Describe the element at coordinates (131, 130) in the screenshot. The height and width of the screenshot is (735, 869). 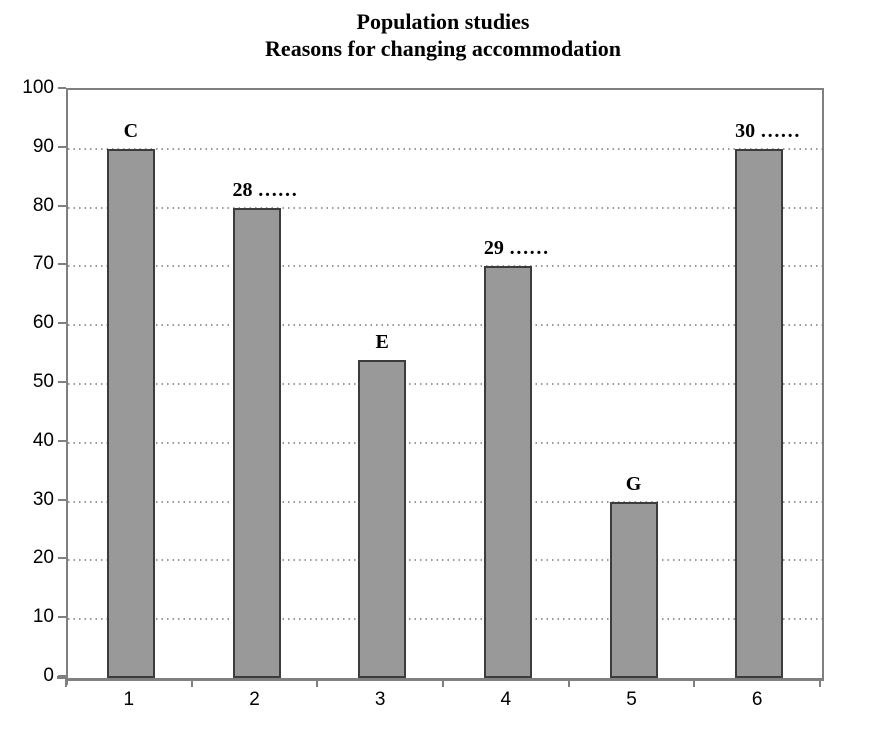
I see `bar-label-1: C` at that location.